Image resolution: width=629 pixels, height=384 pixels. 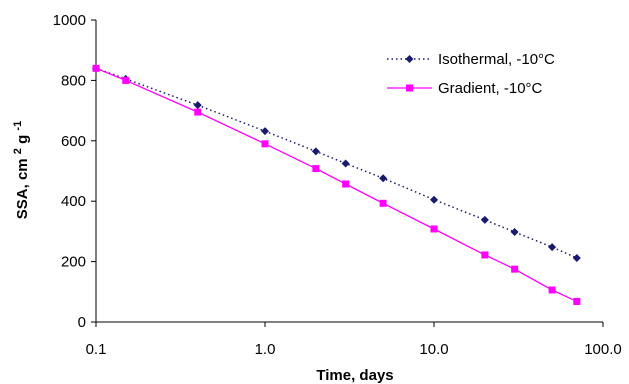 What do you see at coordinates (82, 322) in the screenshot?
I see `y-tick-label: 0` at bounding box center [82, 322].